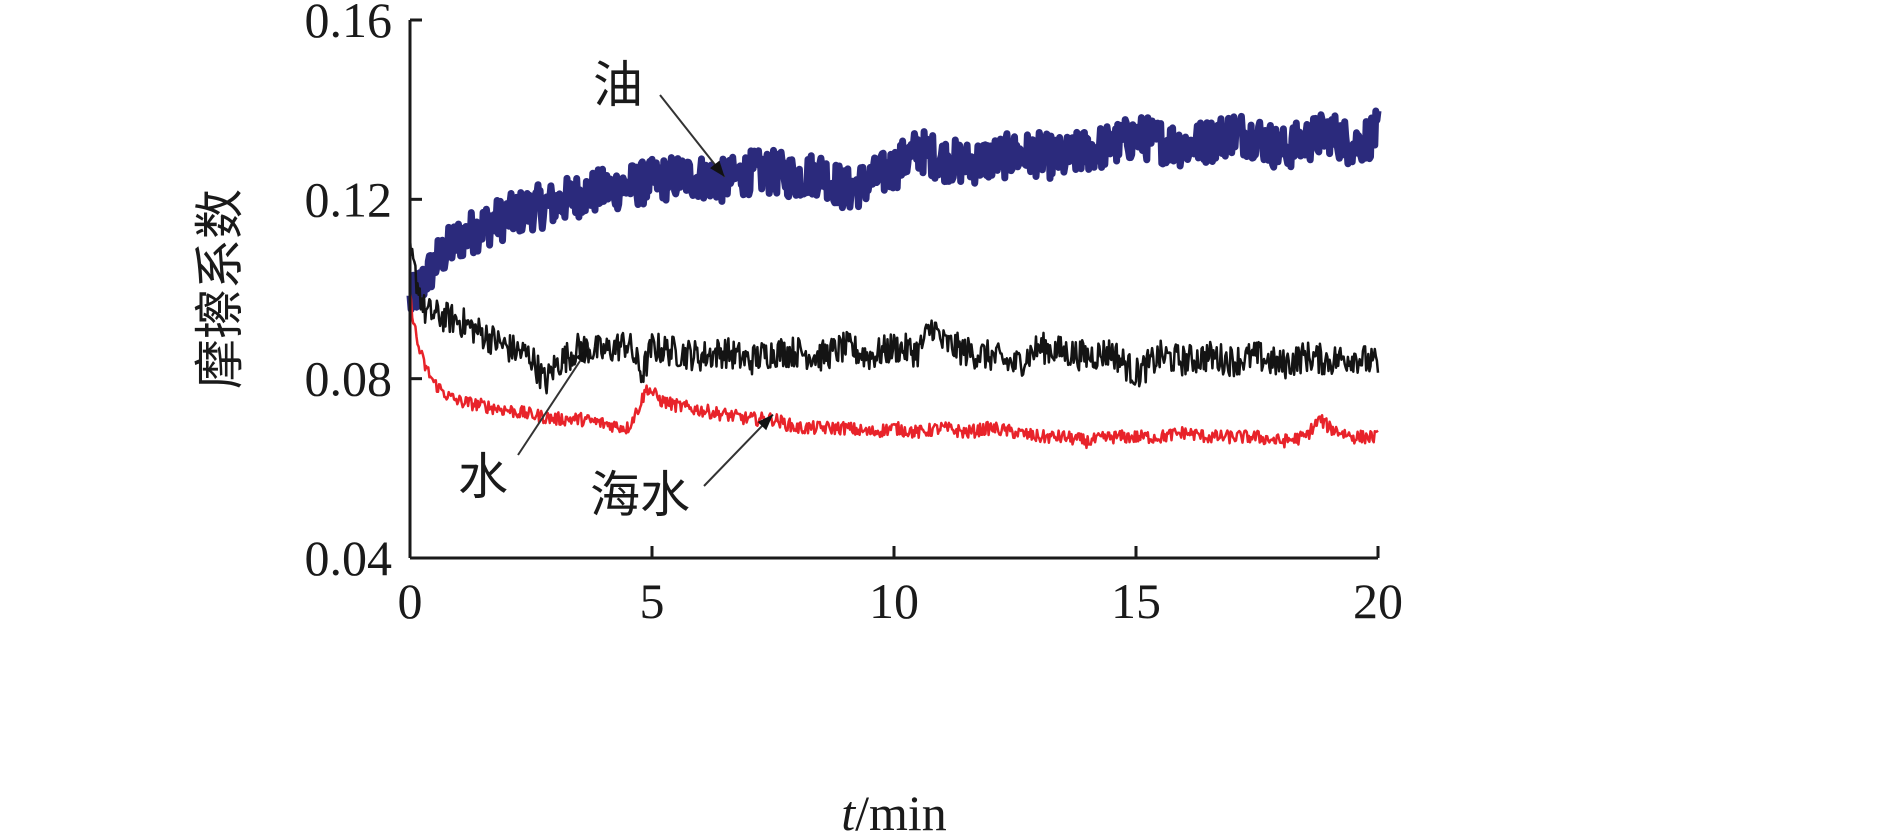  What do you see at coordinates (349, 558) in the screenshot?
I see `y-tick-label: 0.04` at bounding box center [349, 558].